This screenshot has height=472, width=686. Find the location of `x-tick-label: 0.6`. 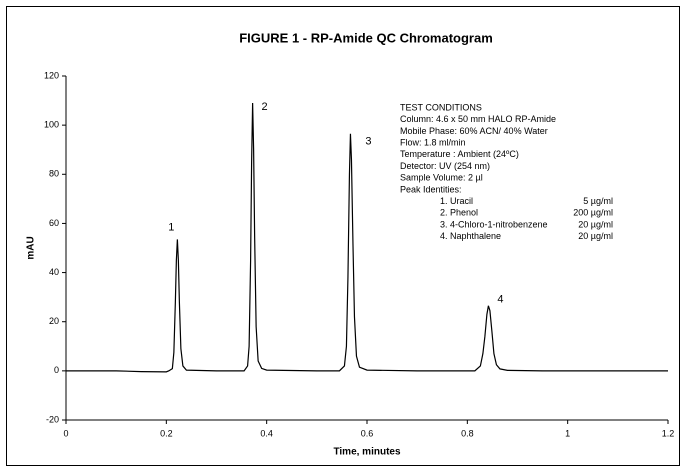

x-tick-label: 0.6 is located at coordinates (367, 433).